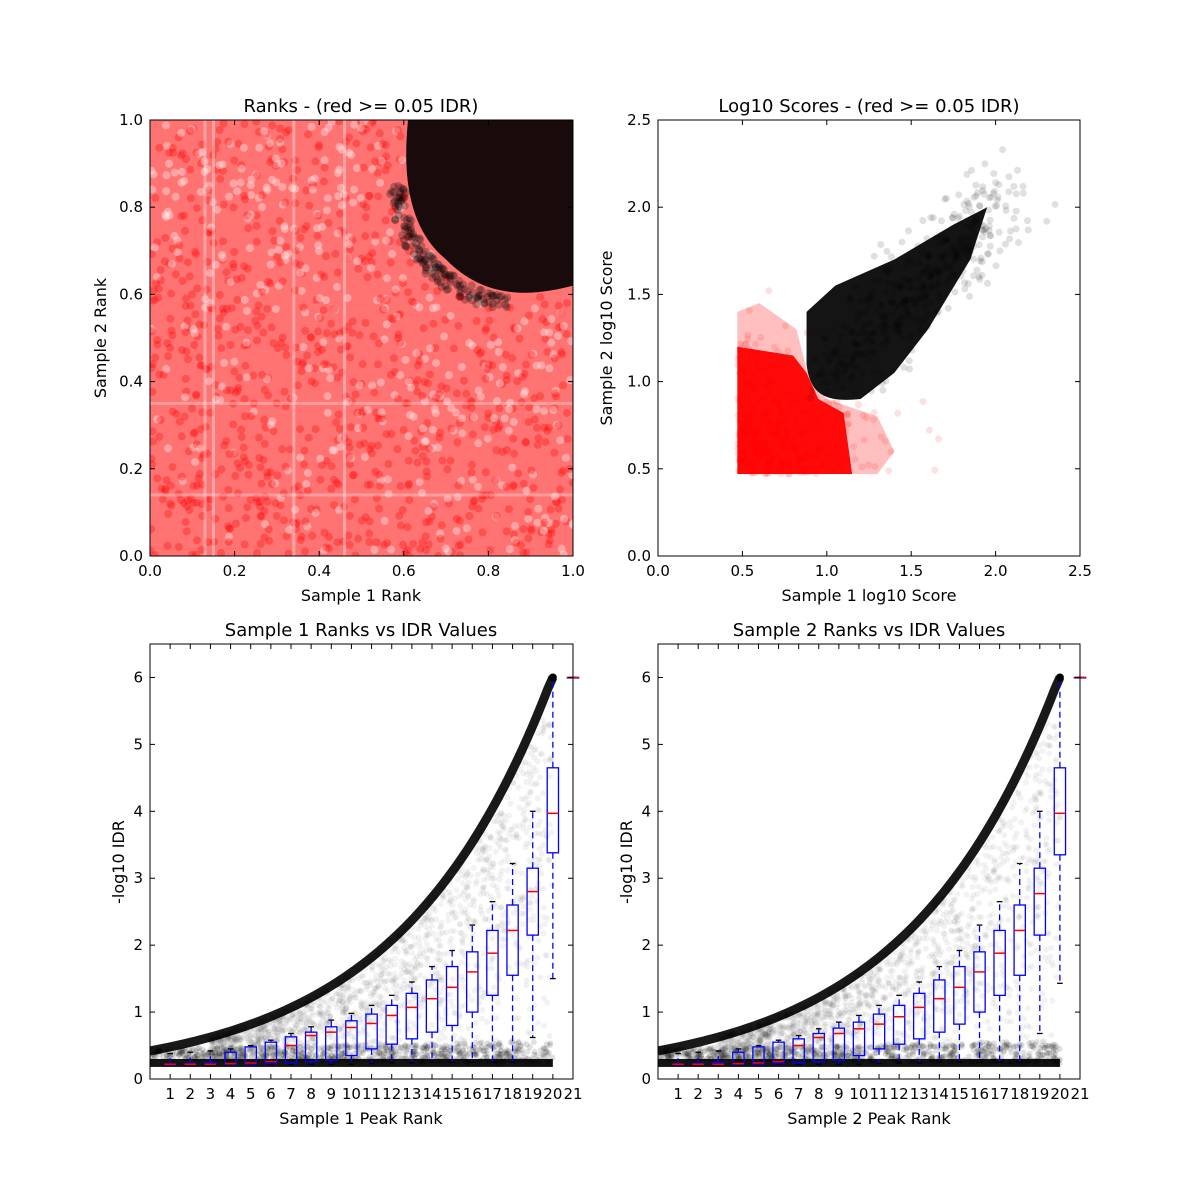 This screenshot has height=1200, width=1200. I want to click on x-tick-label: 2, so click(191, 1094).